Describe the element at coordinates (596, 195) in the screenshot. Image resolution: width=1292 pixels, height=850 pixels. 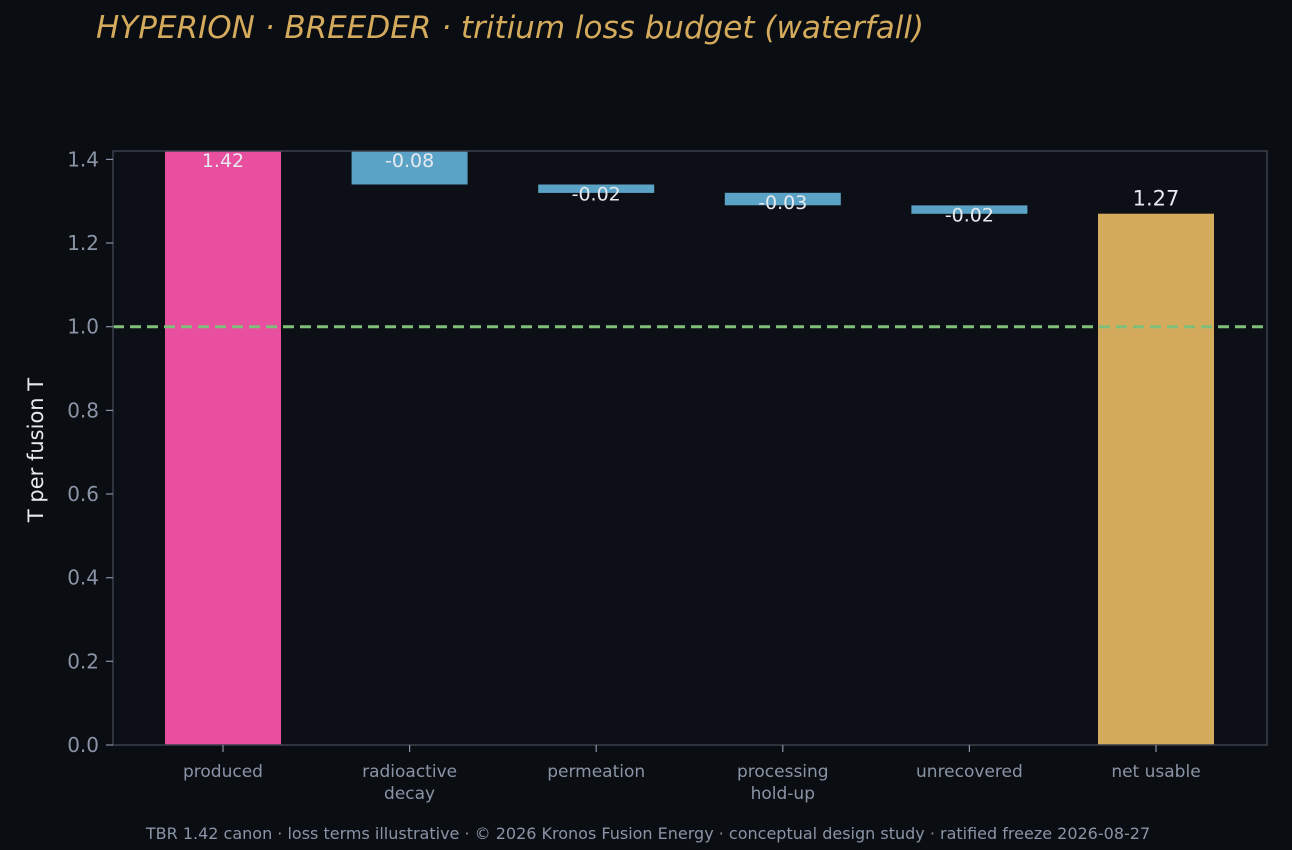
I see `value-label-3: -0.02` at that location.